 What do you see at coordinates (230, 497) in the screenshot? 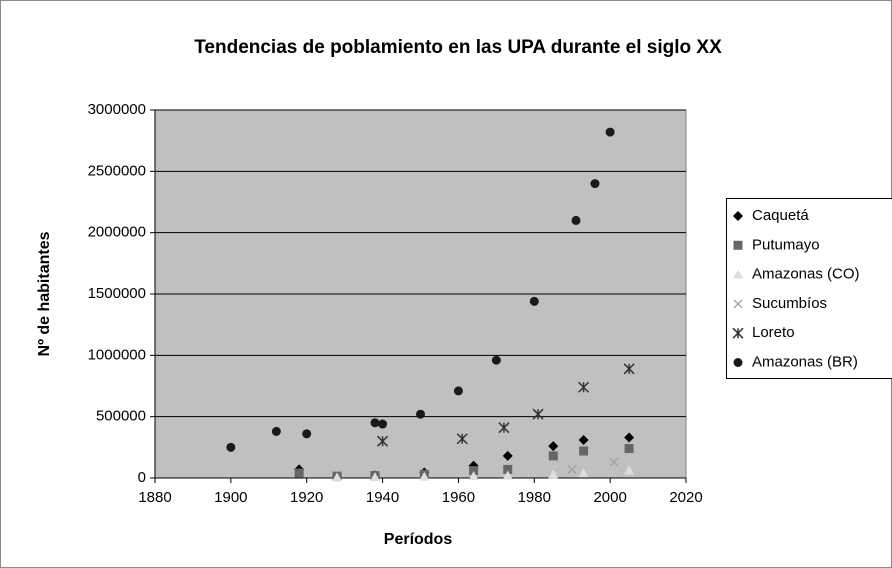
I see `x-tick-label: 1900` at bounding box center [230, 497].